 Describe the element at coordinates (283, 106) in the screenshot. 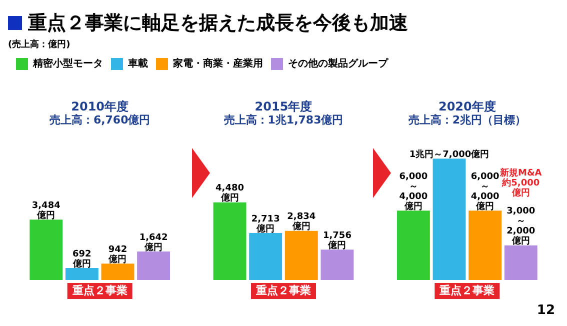

I see `x-tick-label: 2015年度` at that location.